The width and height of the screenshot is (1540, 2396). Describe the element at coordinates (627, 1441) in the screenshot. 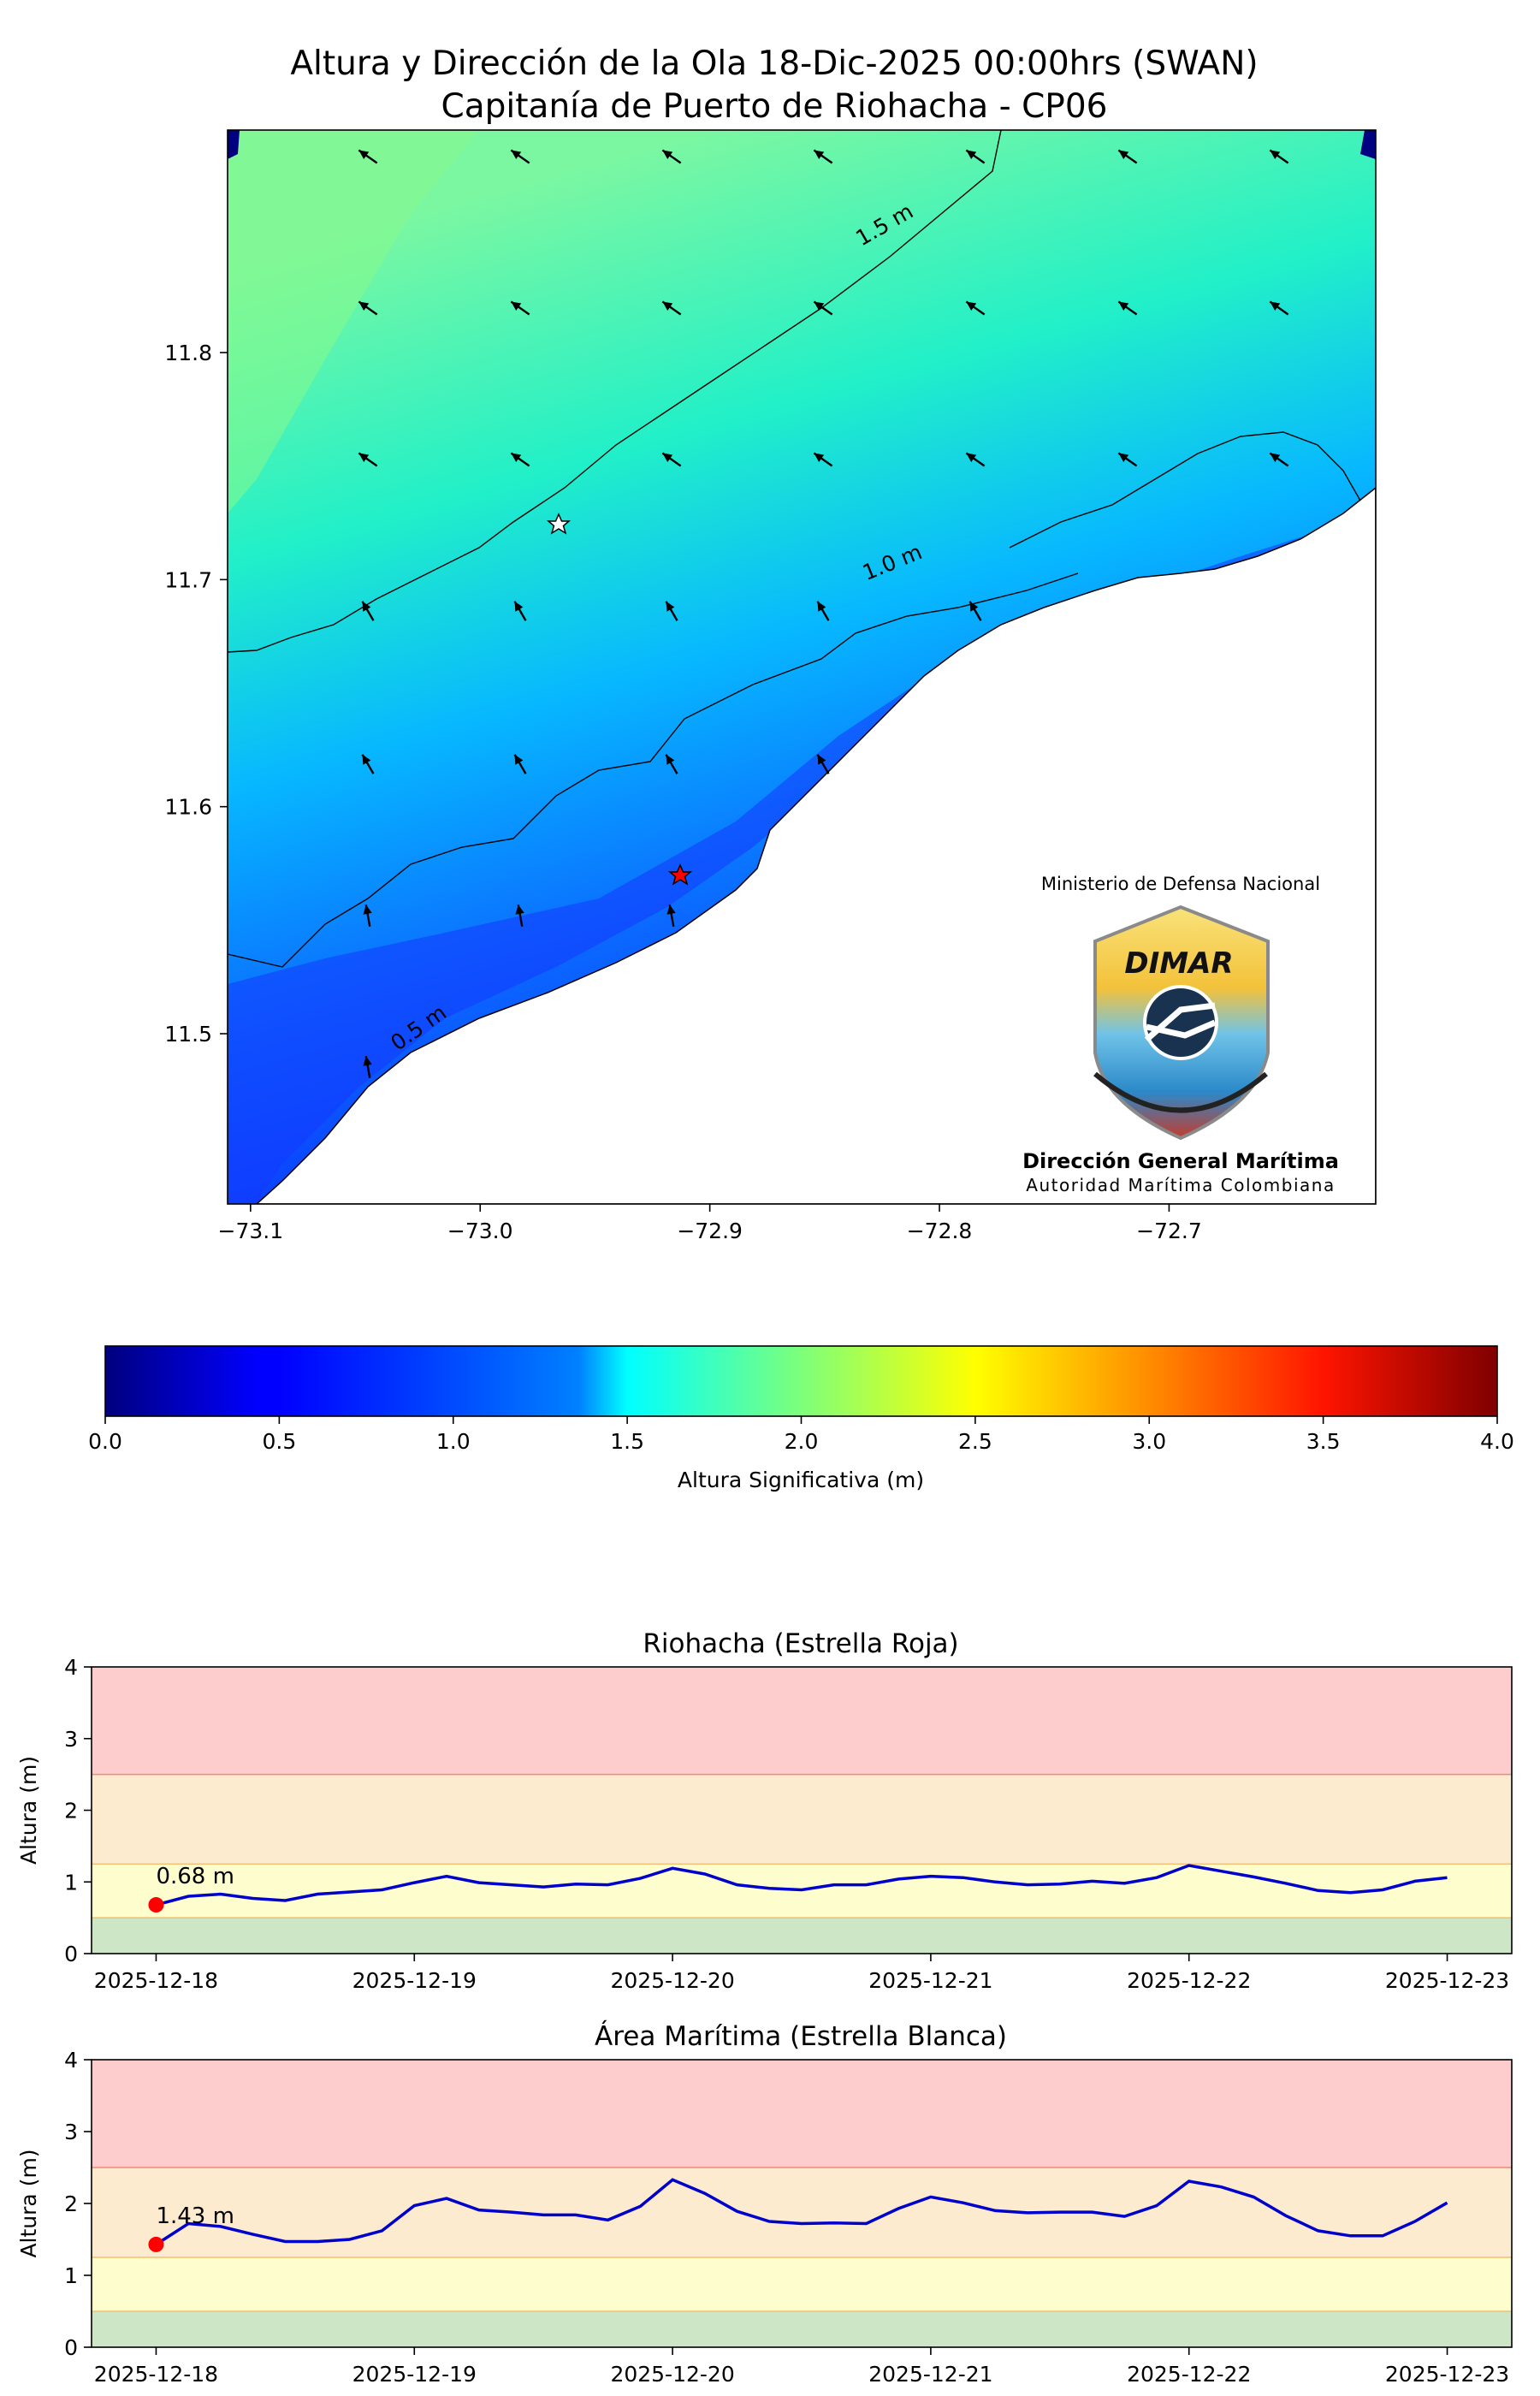

I see `colorbar-tick-label: 1.5` at that location.